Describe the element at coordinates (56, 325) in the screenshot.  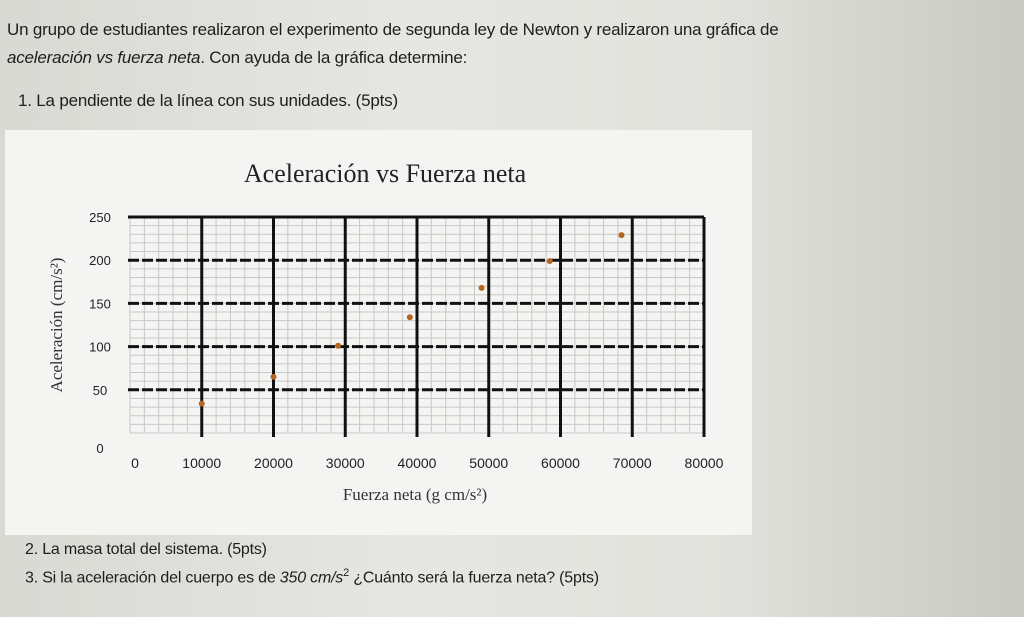
I see `y-axis-title: Aceleración (cm/s²)` at that location.